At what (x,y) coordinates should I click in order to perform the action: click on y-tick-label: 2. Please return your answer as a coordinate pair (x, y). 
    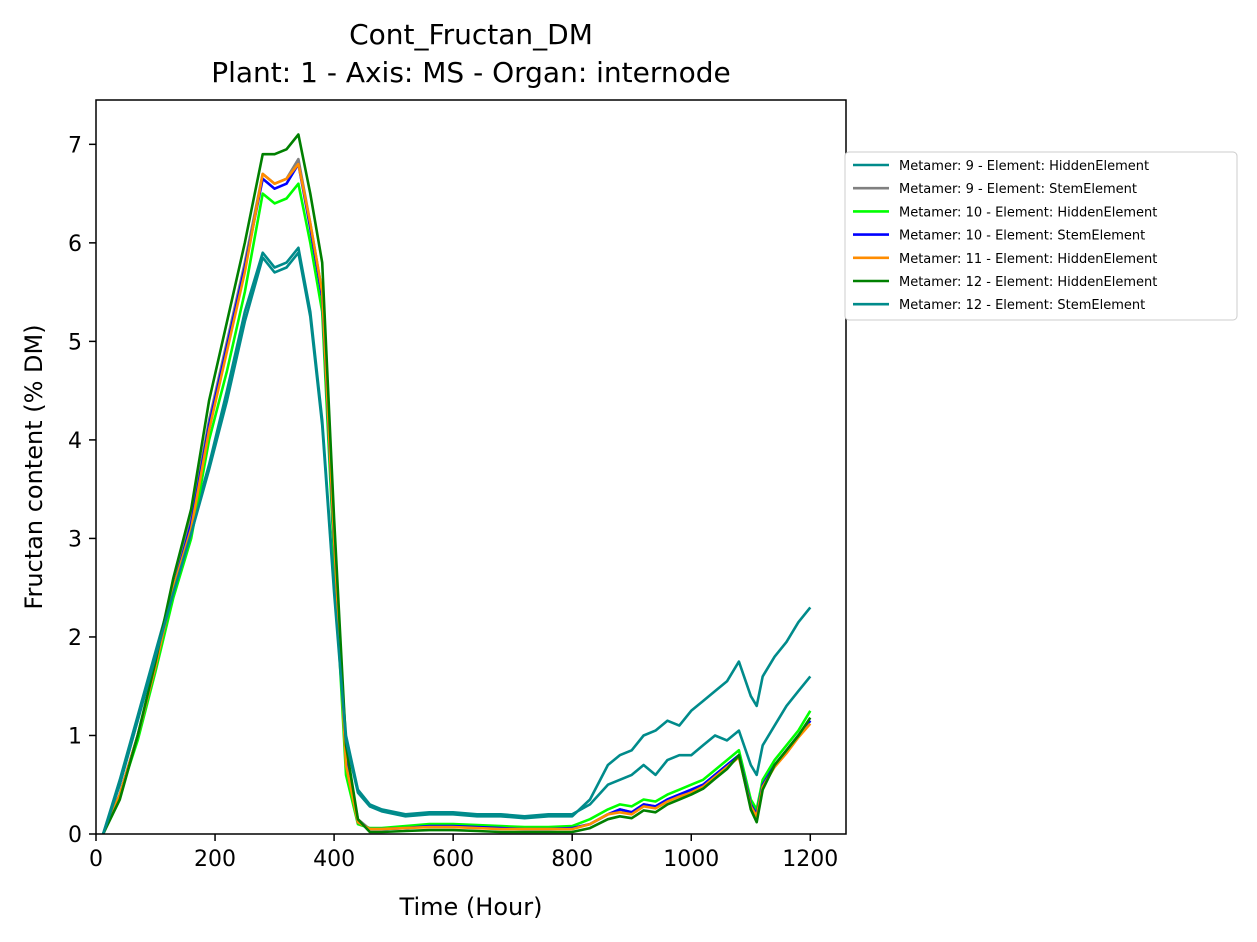
    Looking at the image, I should click on (75, 638).